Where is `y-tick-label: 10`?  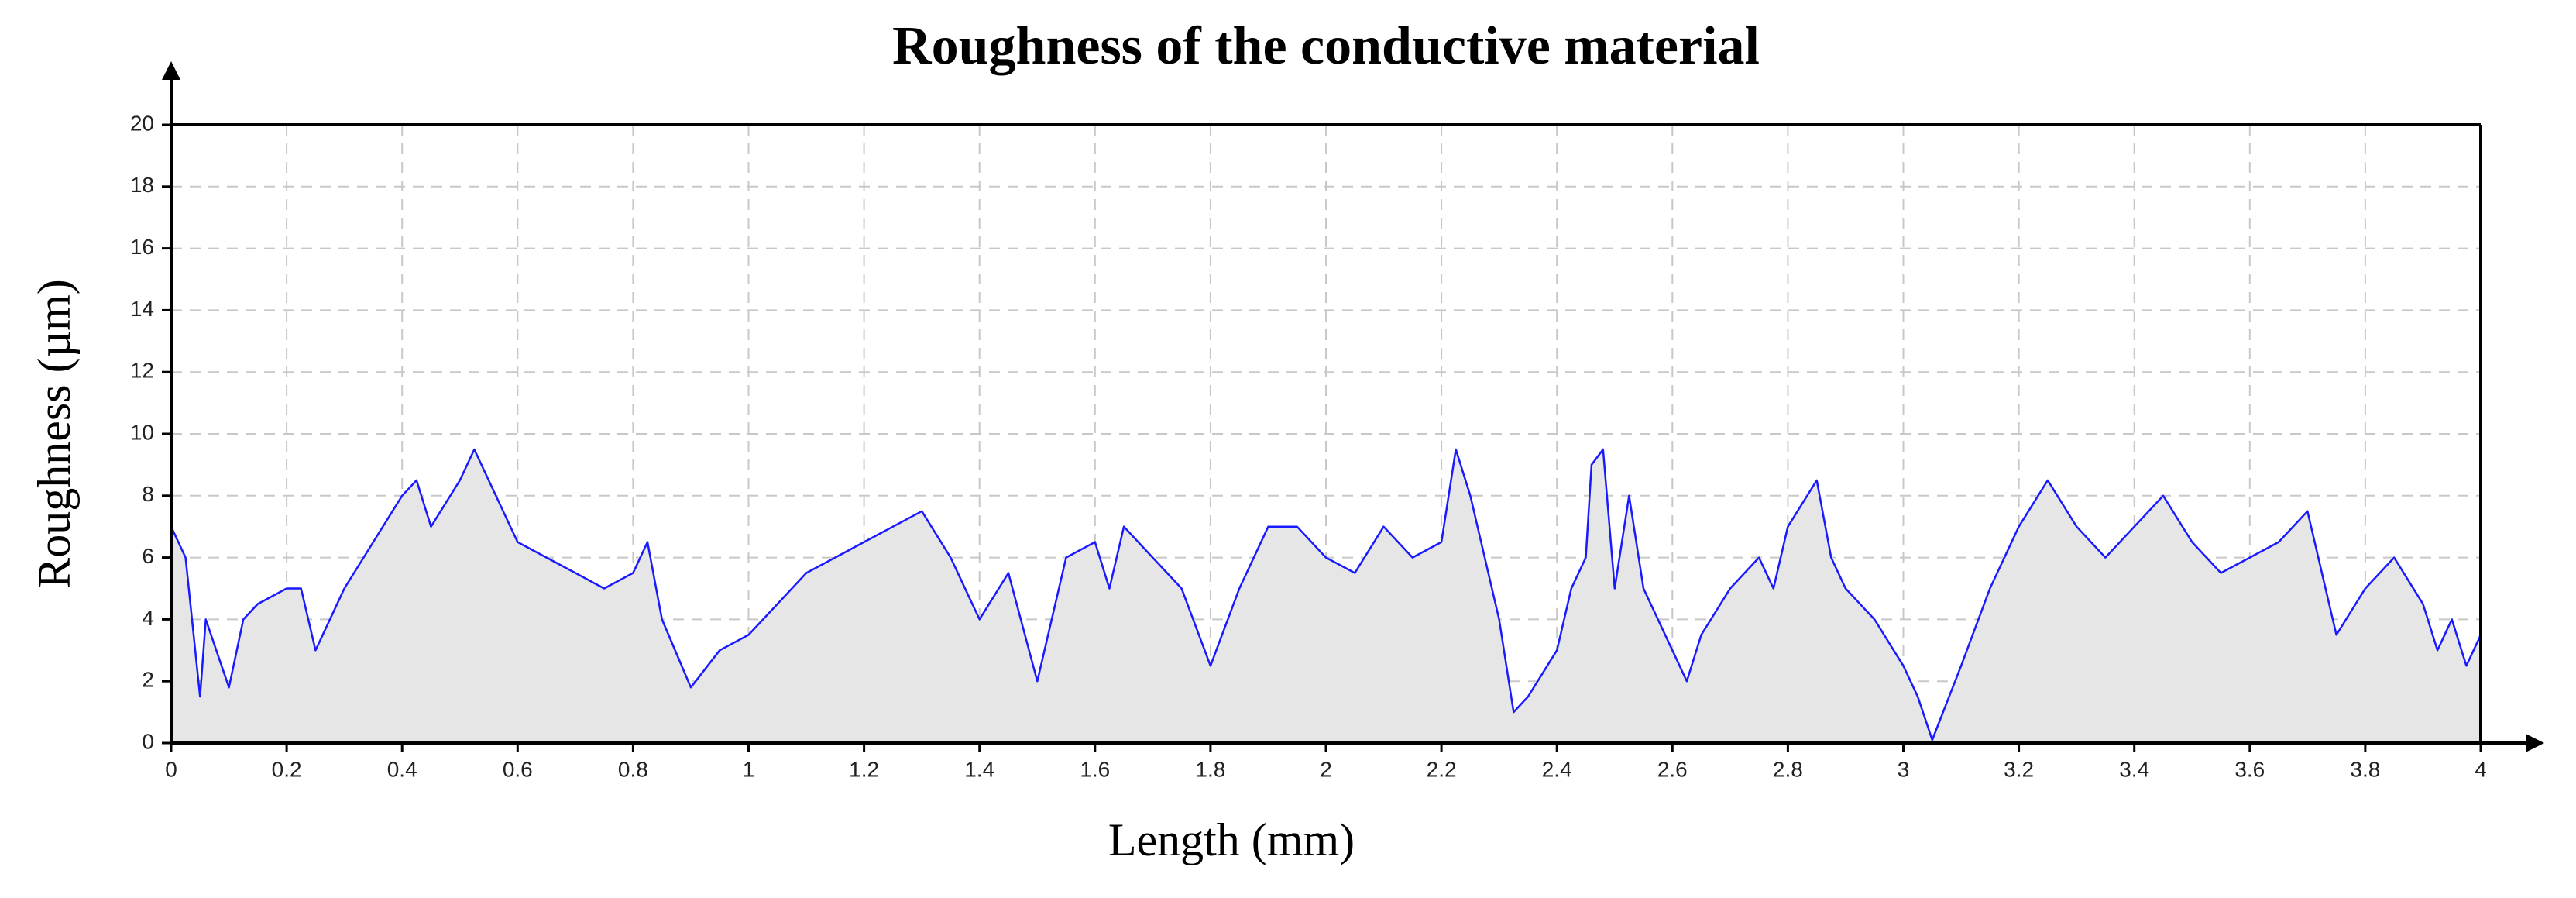 y-tick-label: 10 is located at coordinates (142, 432).